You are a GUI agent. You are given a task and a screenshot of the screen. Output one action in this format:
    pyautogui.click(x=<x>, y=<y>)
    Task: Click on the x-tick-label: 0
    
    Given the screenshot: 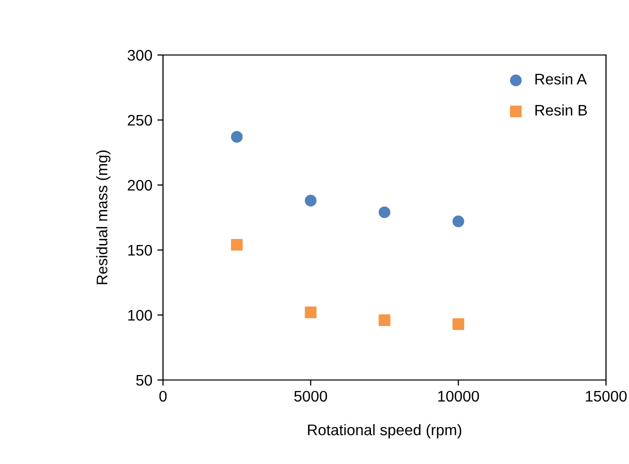 What is the action you would take?
    pyautogui.click(x=163, y=396)
    